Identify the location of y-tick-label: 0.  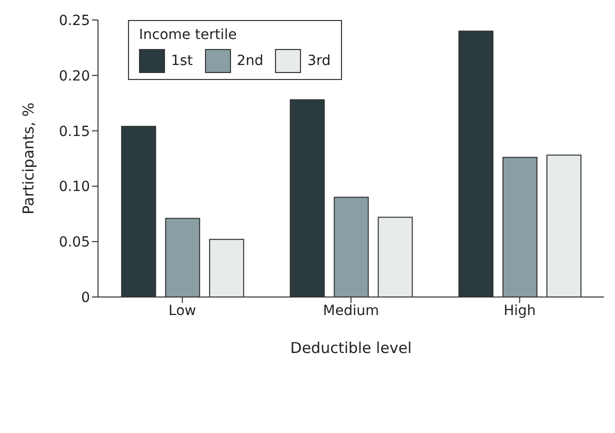
(85, 298).